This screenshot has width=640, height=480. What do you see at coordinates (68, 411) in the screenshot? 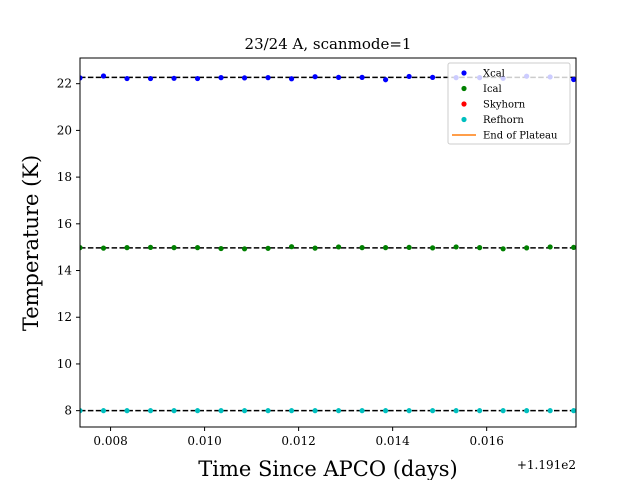
I see `y-tick-label-0: 8` at bounding box center [68, 411].